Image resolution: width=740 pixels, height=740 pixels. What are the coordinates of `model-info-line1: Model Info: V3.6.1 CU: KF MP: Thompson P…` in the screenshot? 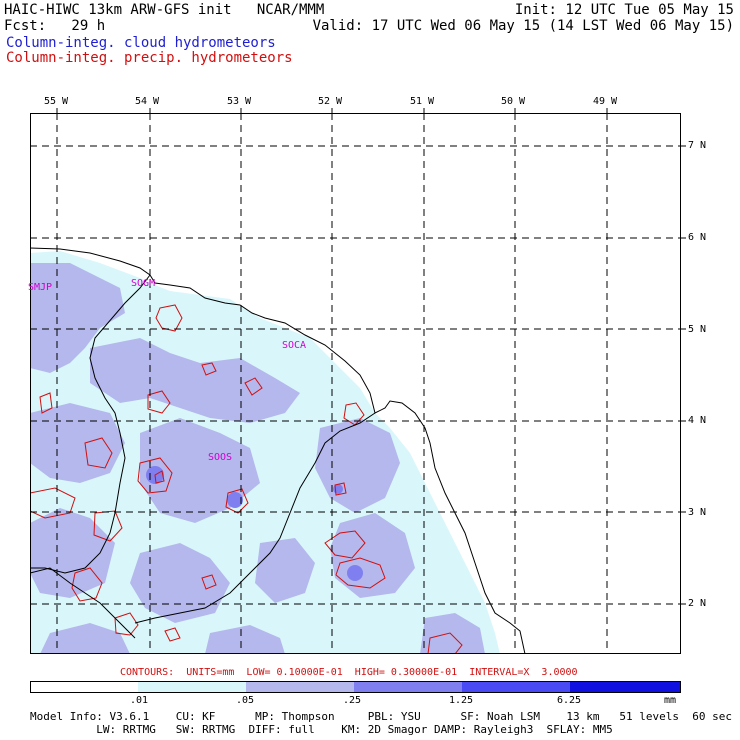 It's located at (381, 716).